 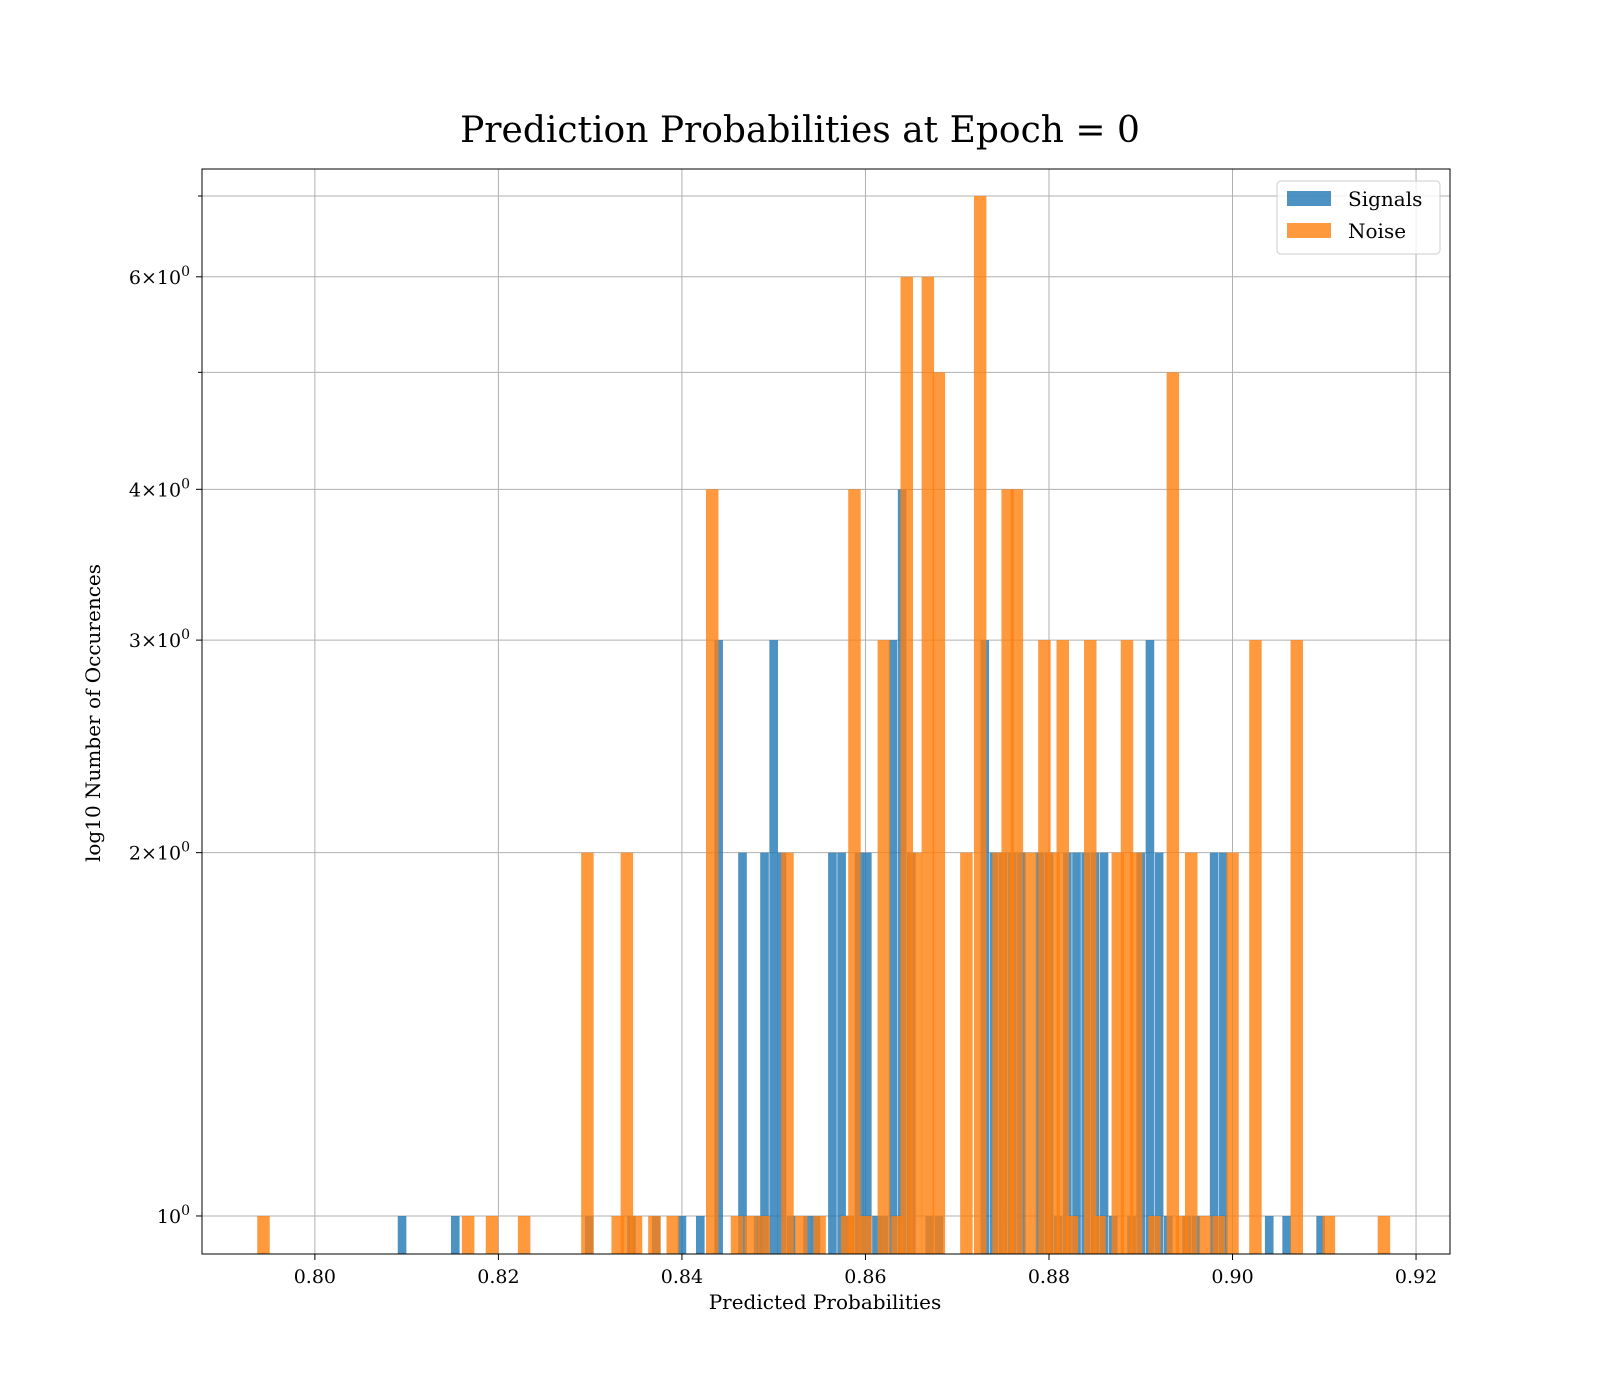 I want to click on x-tick-label: 0.84, so click(x=682, y=1277).